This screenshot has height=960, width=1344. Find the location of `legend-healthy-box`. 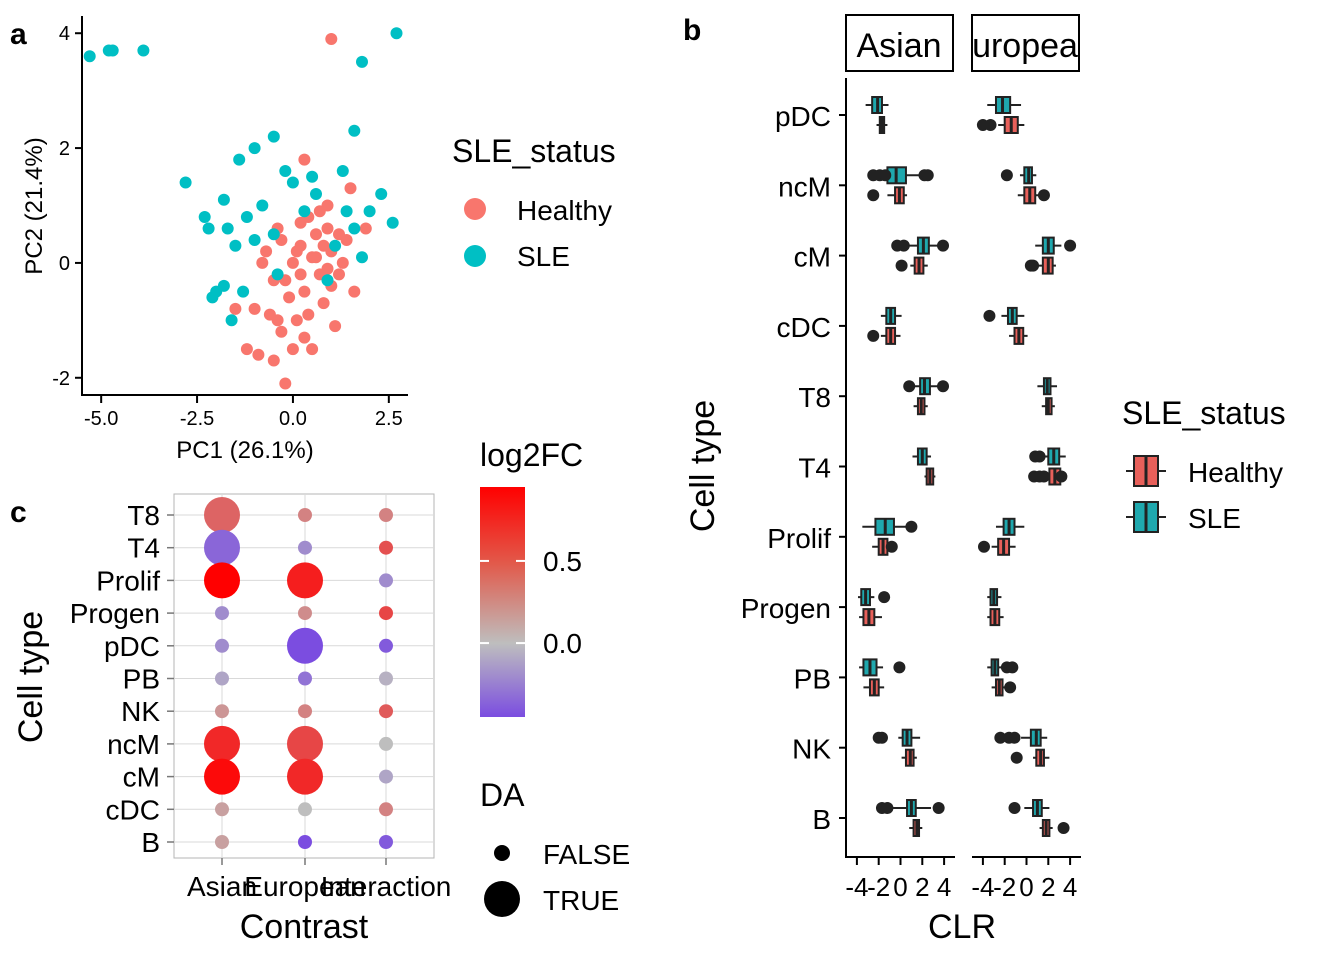

legend-healthy-box is located at coordinates (1146, 471).